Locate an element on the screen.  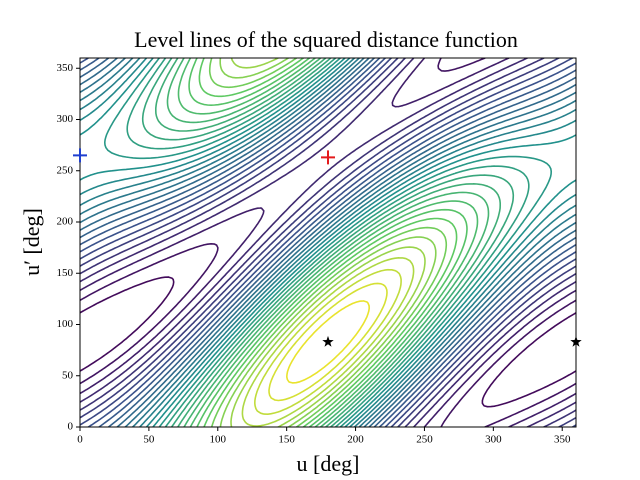
y-tick-label: 300 is located at coordinates (65, 119).